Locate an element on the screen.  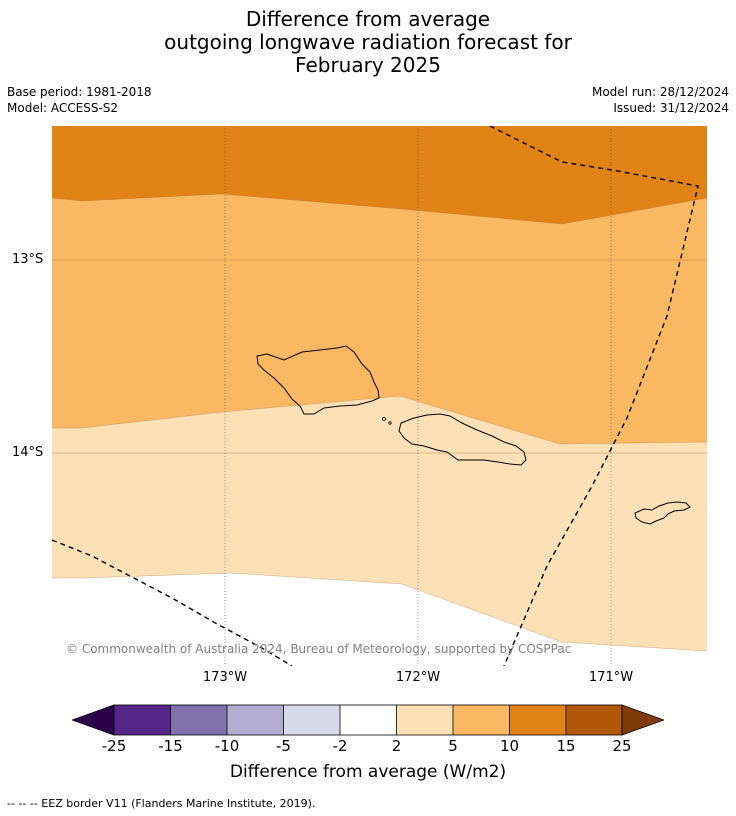
title-line-3: February 2025 is located at coordinates (368, 65).